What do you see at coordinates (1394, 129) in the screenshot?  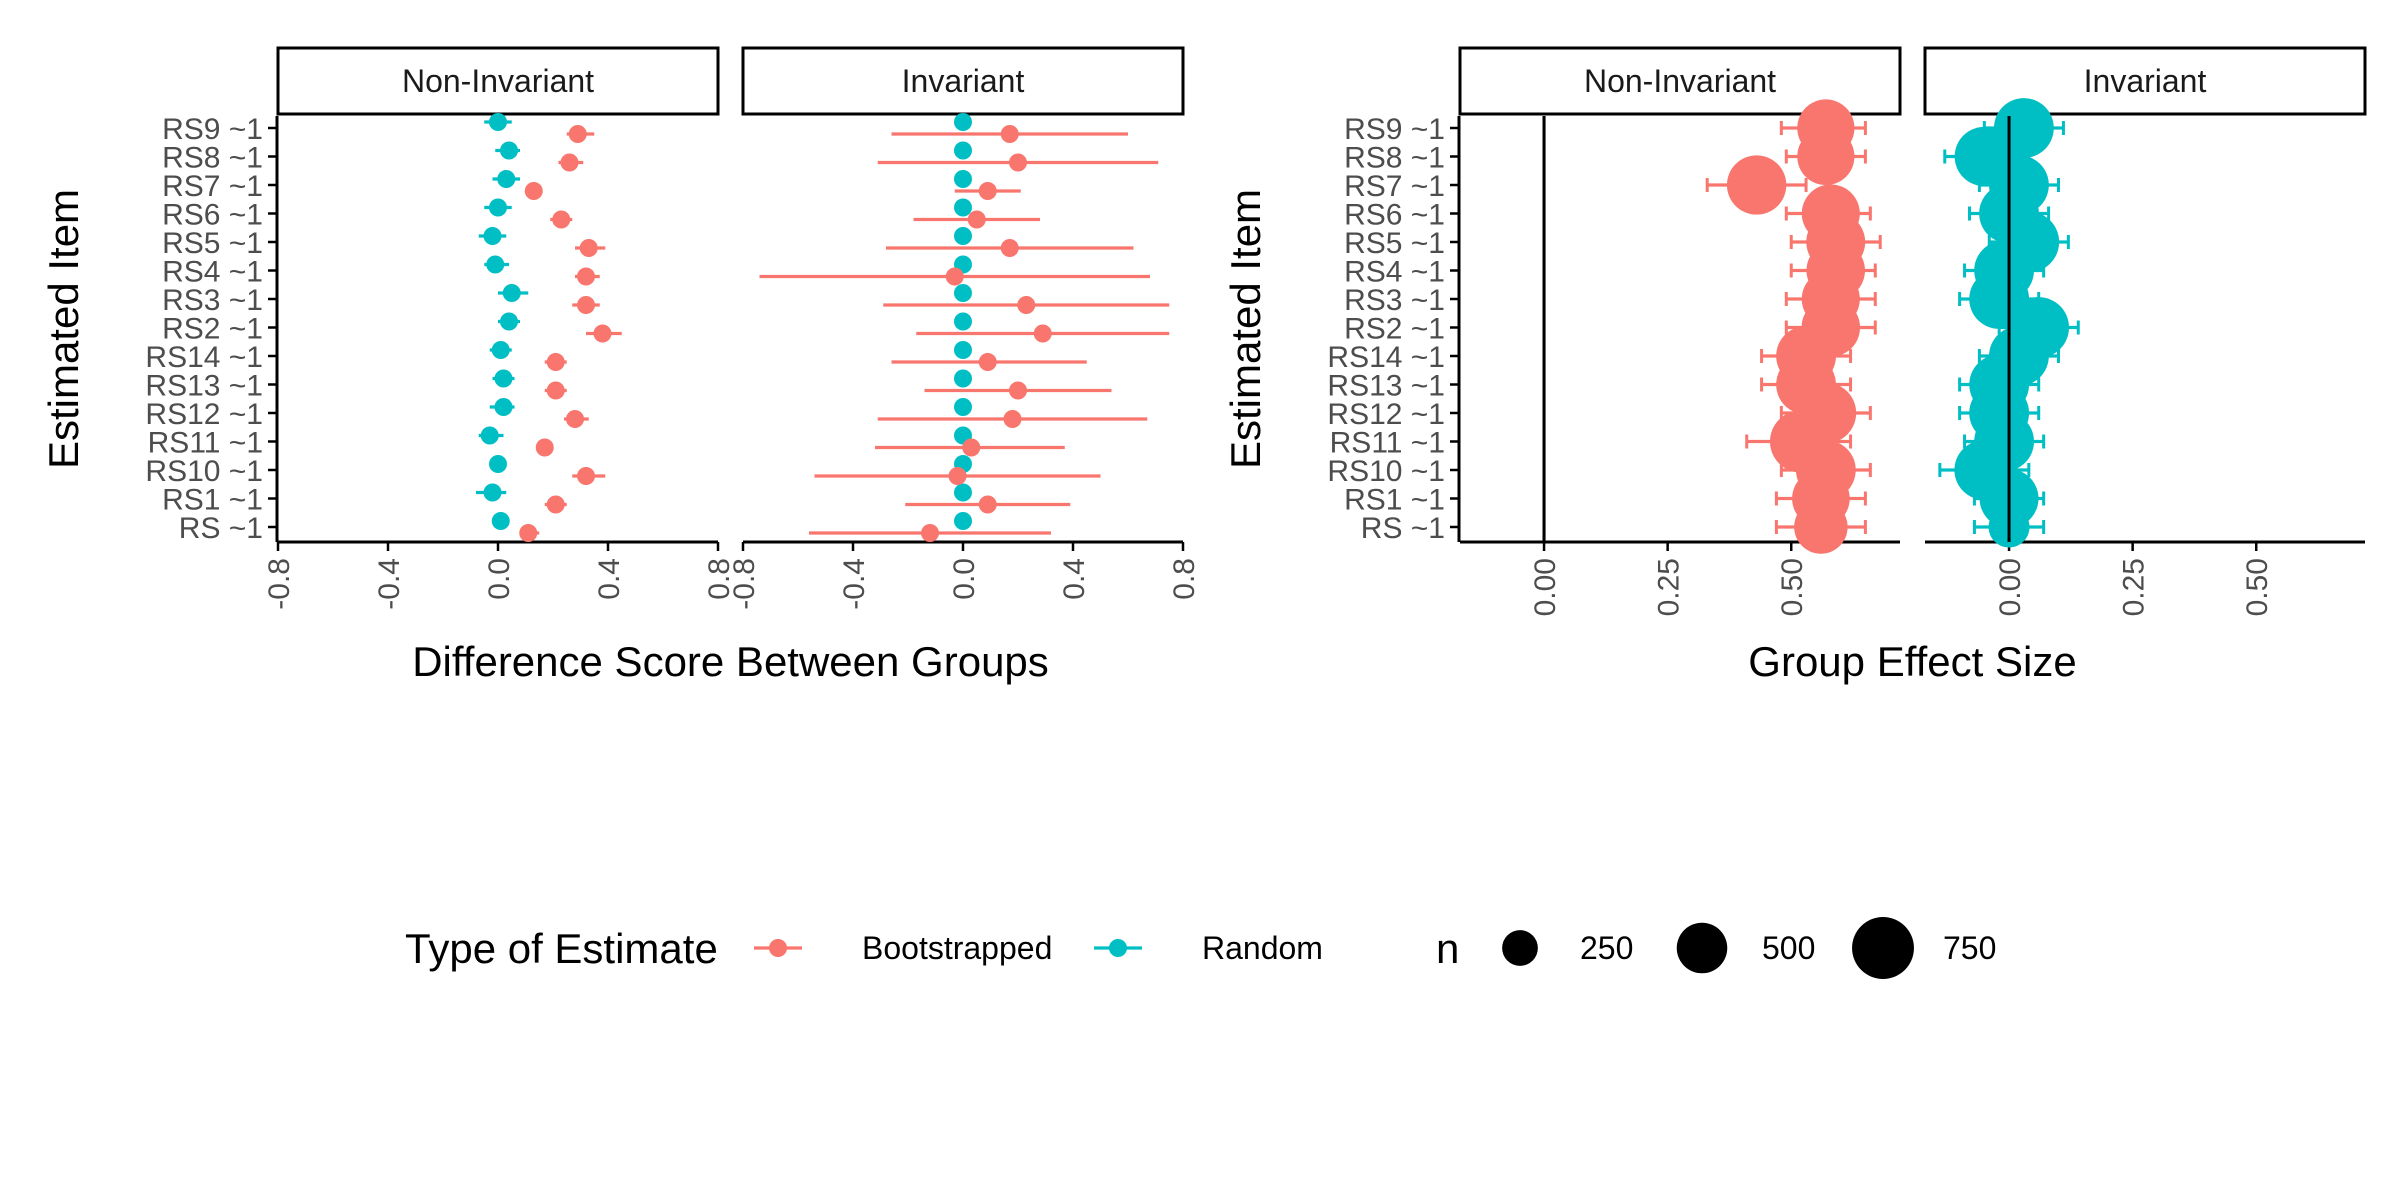 I see `y-tick-label: RS9 ~1` at bounding box center [1394, 129].